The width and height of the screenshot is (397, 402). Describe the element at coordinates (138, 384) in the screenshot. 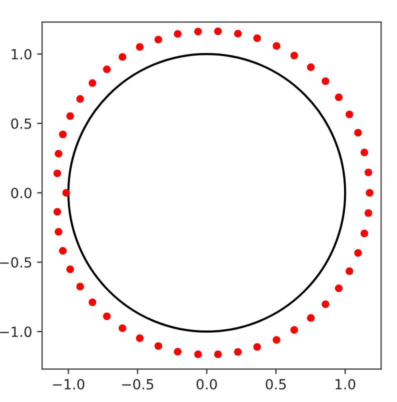

I see `x-tick-label: −0.5` at that location.